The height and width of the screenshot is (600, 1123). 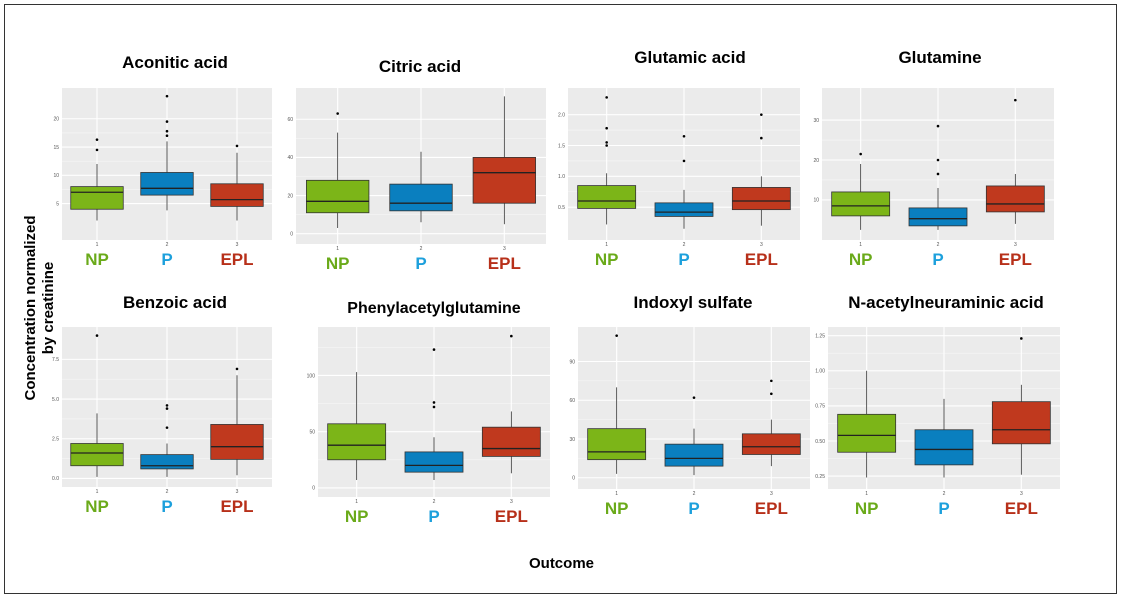 I want to click on panel-phenylacetylglutamine: Phenylacetylglutamine 0 50 100 1 NP 2 P 3 EPL, so click(x=428, y=413).